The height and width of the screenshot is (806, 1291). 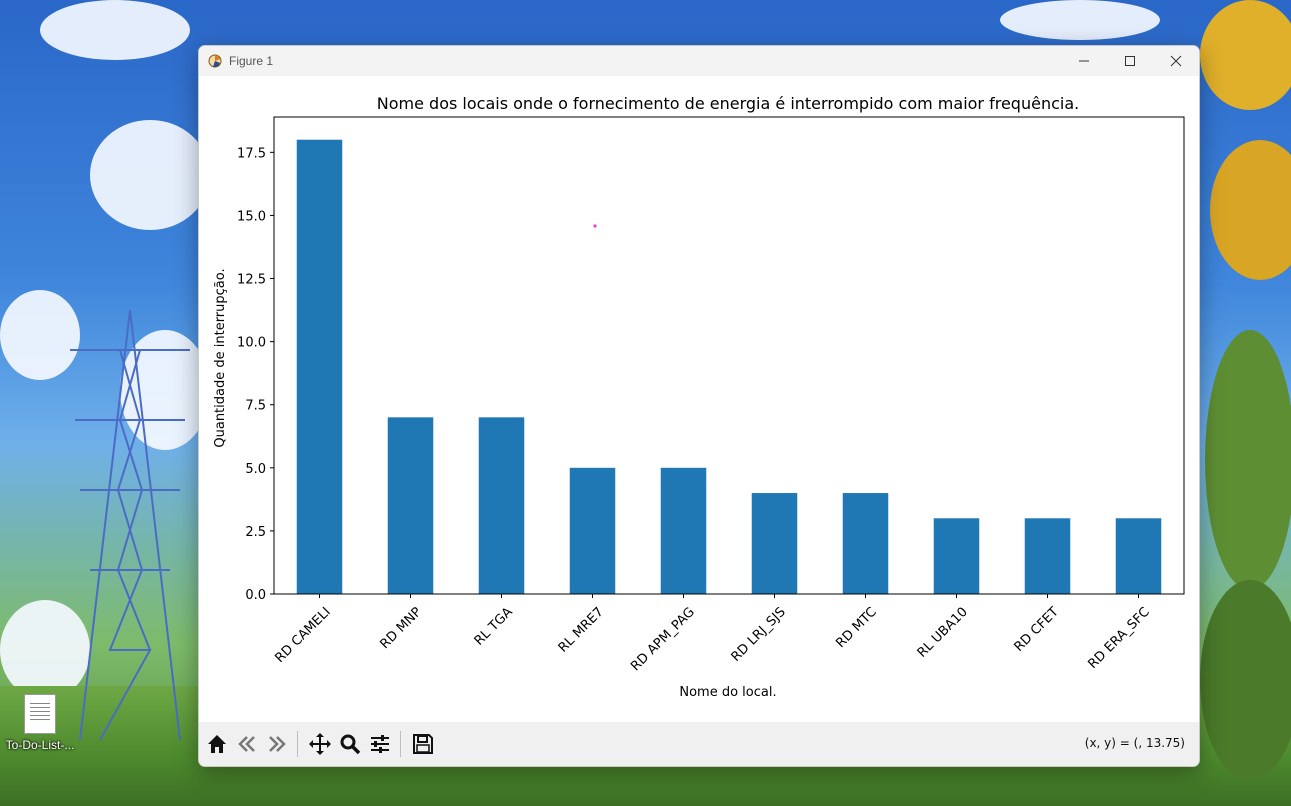 I want to click on maximize-icon, so click(x=1130, y=61).